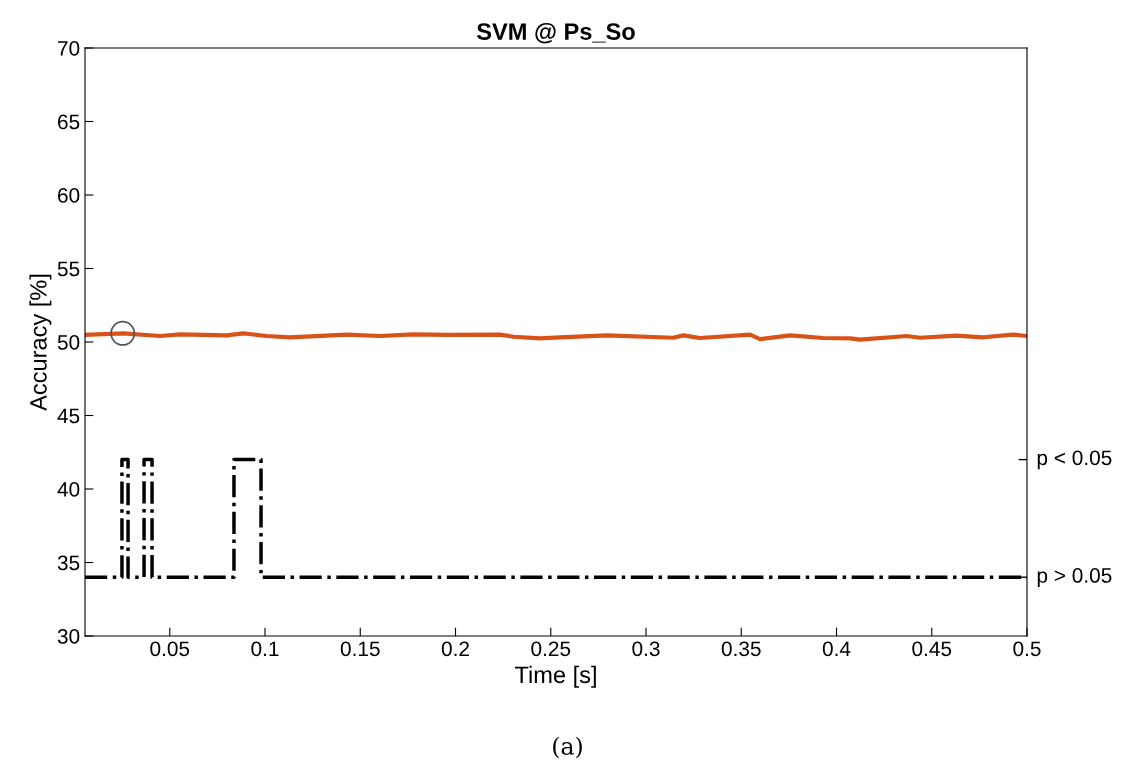 Image resolution: width=1135 pixels, height=775 pixels. What do you see at coordinates (646, 649) in the screenshot?
I see `x-tick-label: 0.3` at bounding box center [646, 649].